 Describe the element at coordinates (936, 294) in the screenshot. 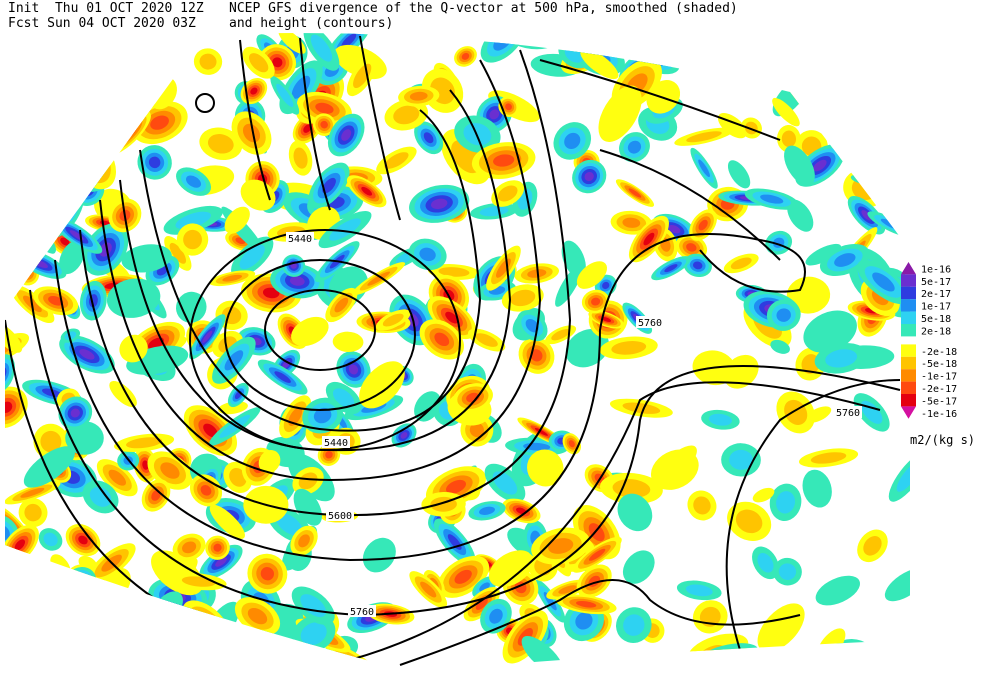

I see `legend-label: 2e-17` at that location.